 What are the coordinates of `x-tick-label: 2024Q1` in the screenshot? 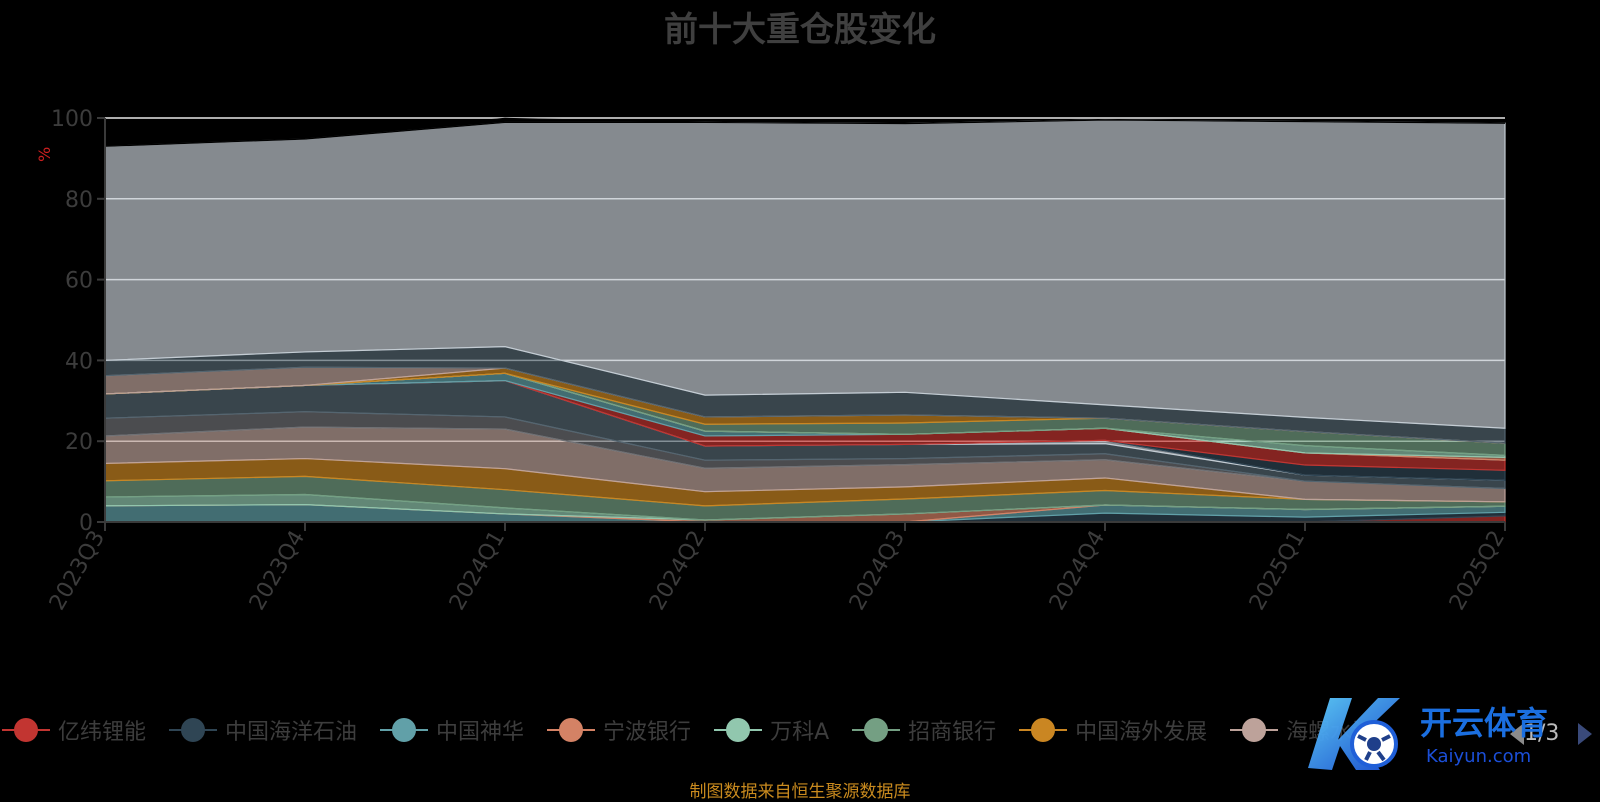 It's located at (477, 571).